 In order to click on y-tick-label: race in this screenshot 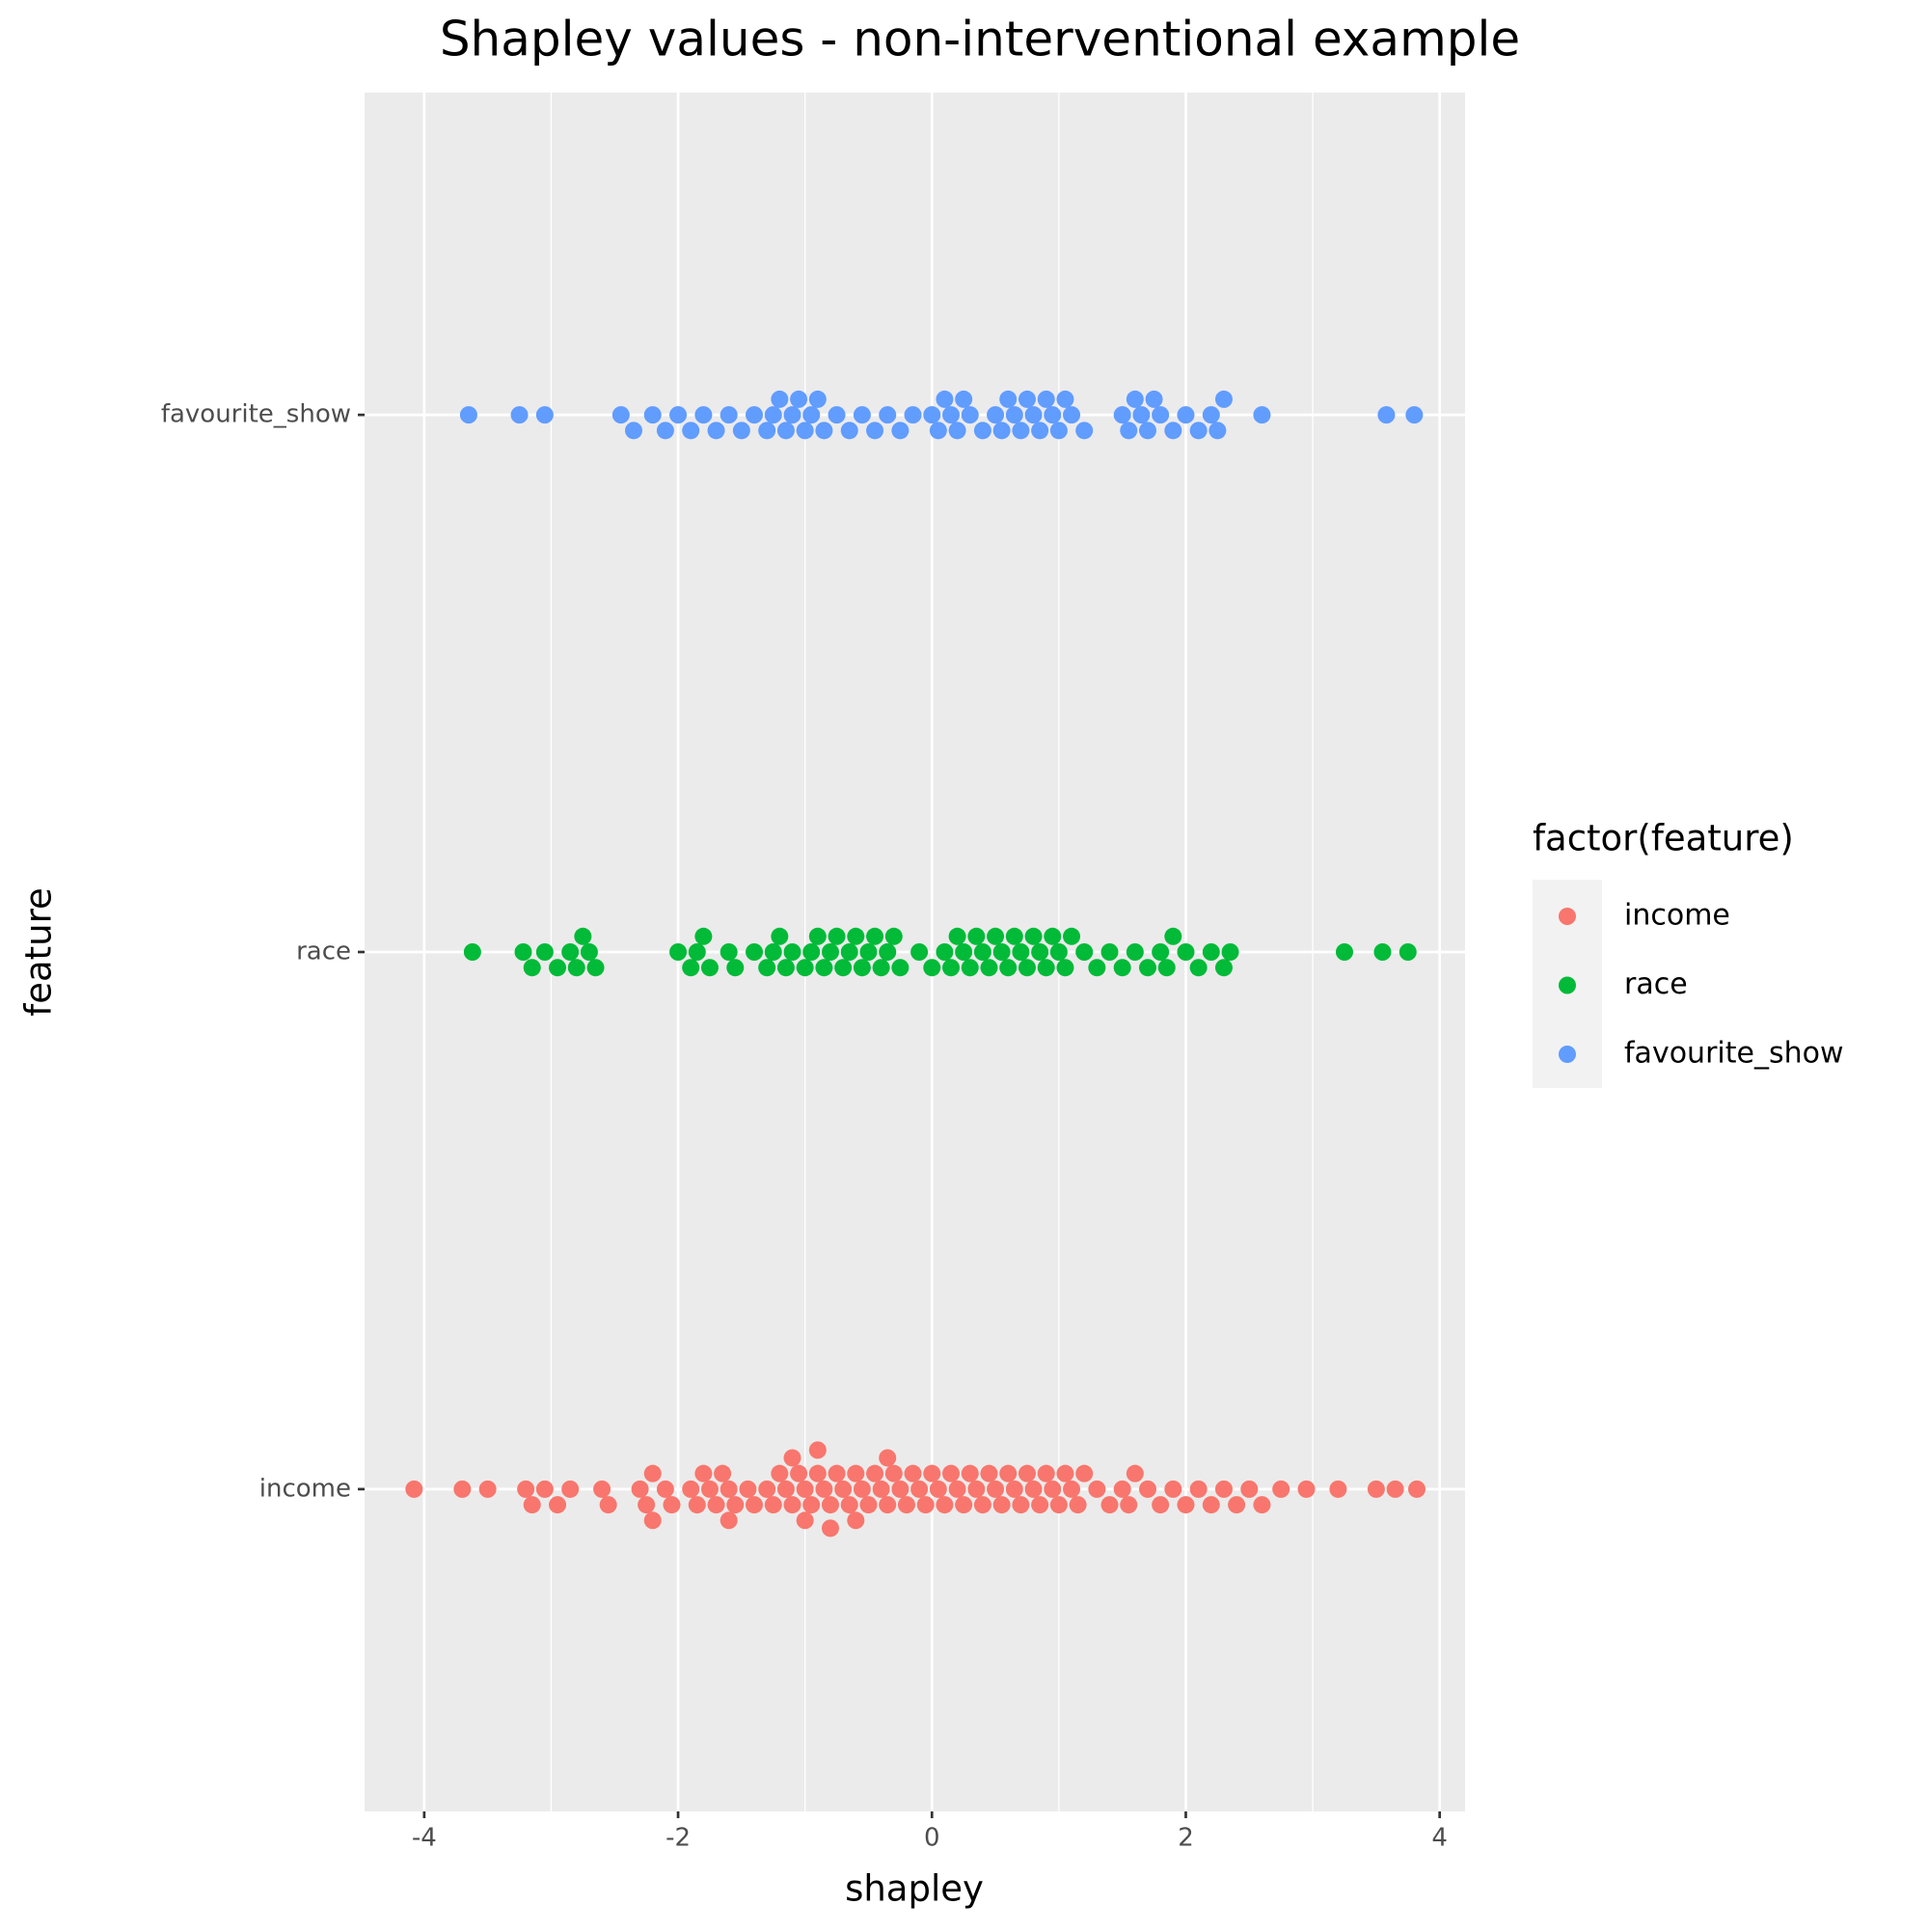, I will do `click(324, 952)`.